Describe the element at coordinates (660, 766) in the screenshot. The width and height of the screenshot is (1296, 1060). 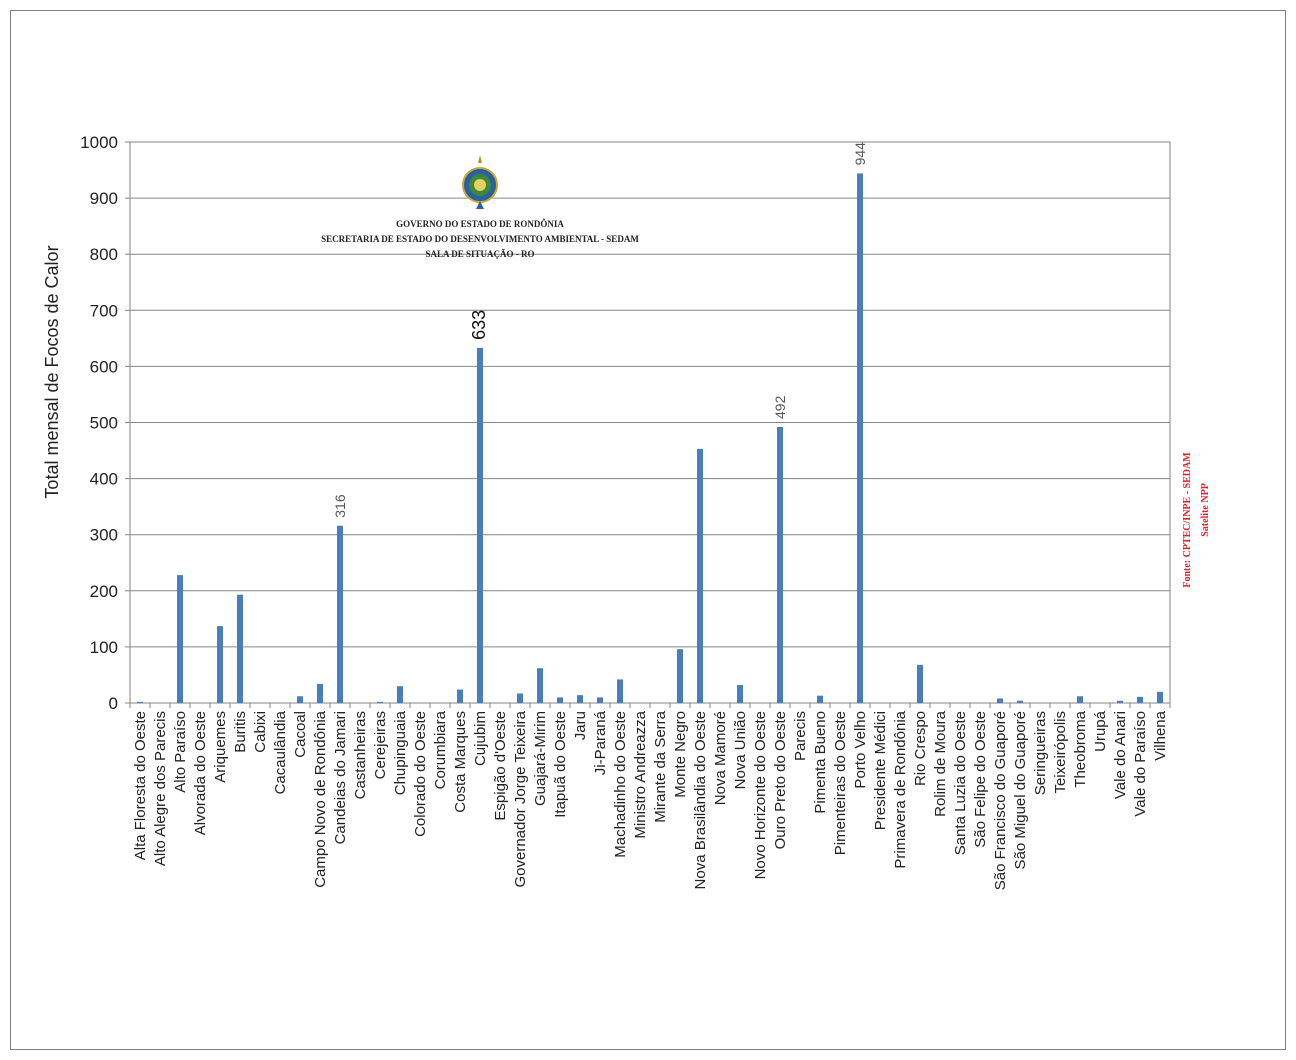
I see `x-tick-label: Mirante da Serra` at that location.